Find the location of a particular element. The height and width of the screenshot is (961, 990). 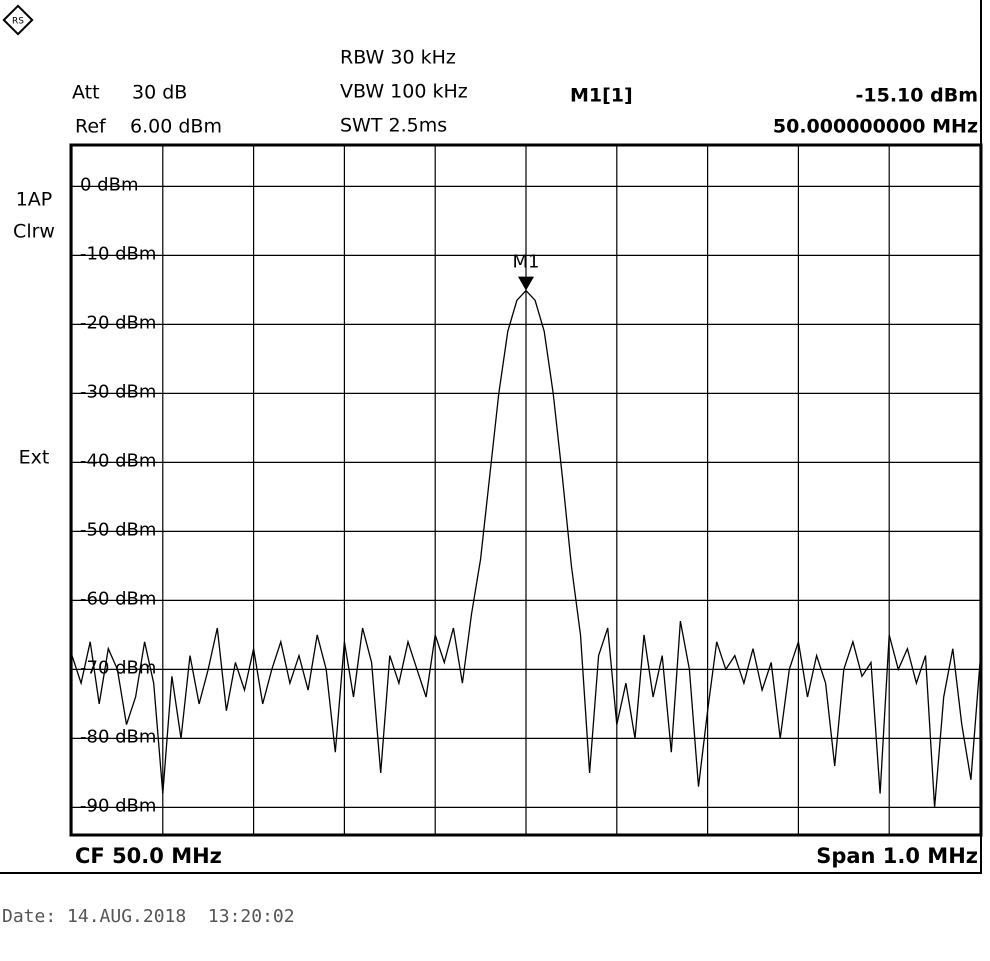

date: Date: 14.AUG.2018 13:20:02 is located at coordinates (148, 916).